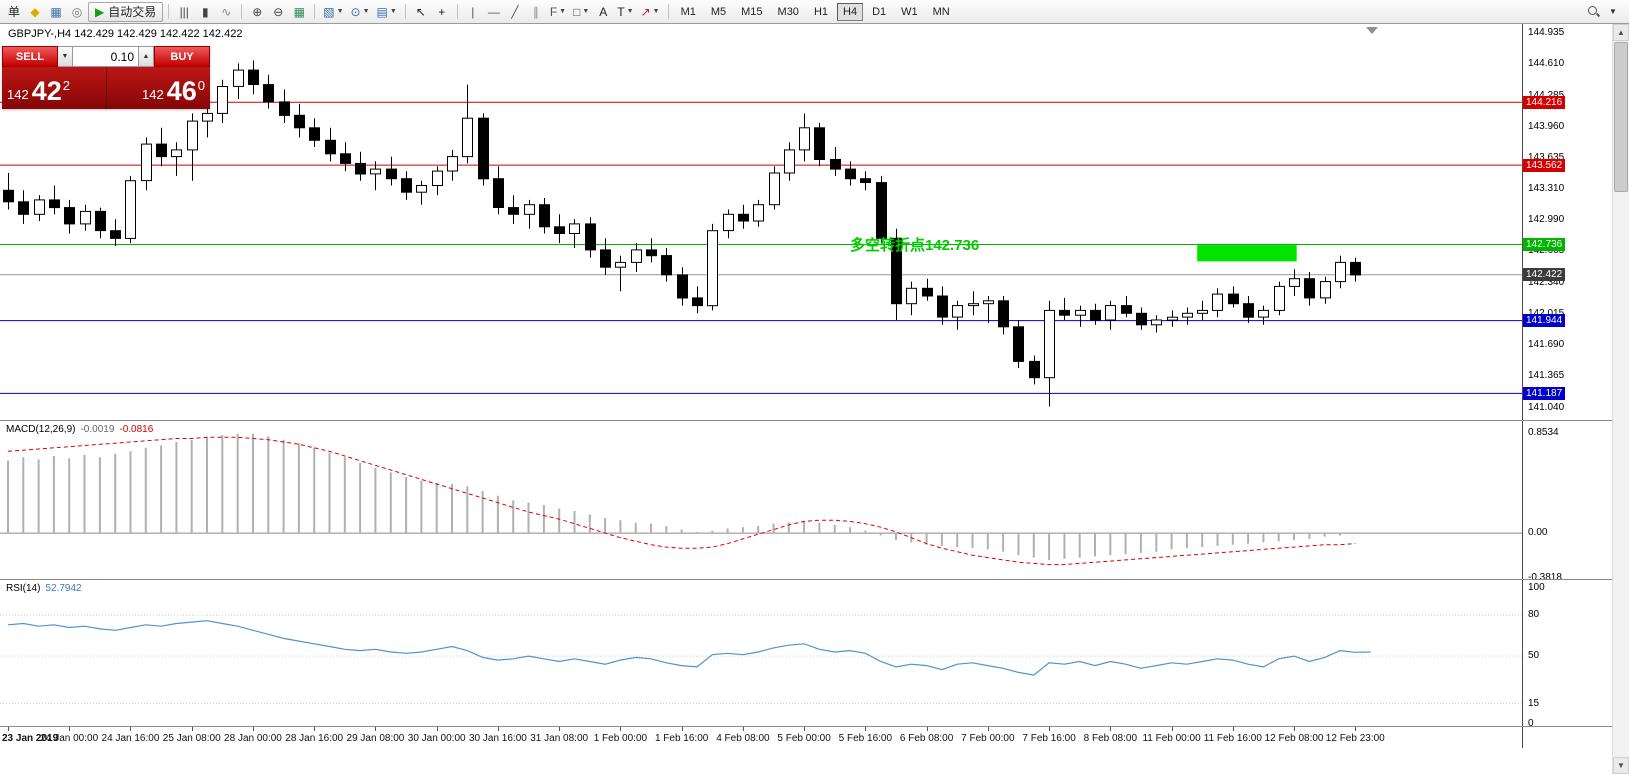 The height and width of the screenshot is (774, 1629). Describe the element at coordinates (77, 12) in the screenshot. I see `refresh-icon: ◎` at that location.